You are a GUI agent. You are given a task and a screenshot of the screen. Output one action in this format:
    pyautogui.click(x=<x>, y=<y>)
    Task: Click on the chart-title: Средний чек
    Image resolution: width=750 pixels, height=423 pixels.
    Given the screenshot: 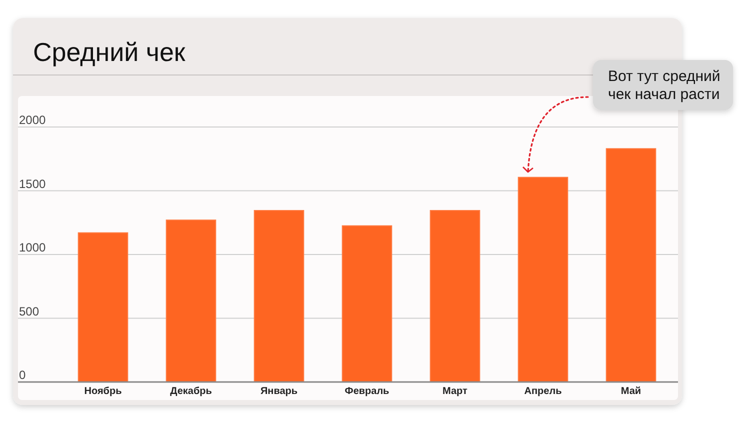 What is the action you would take?
    pyautogui.click(x=109, y=52)
    